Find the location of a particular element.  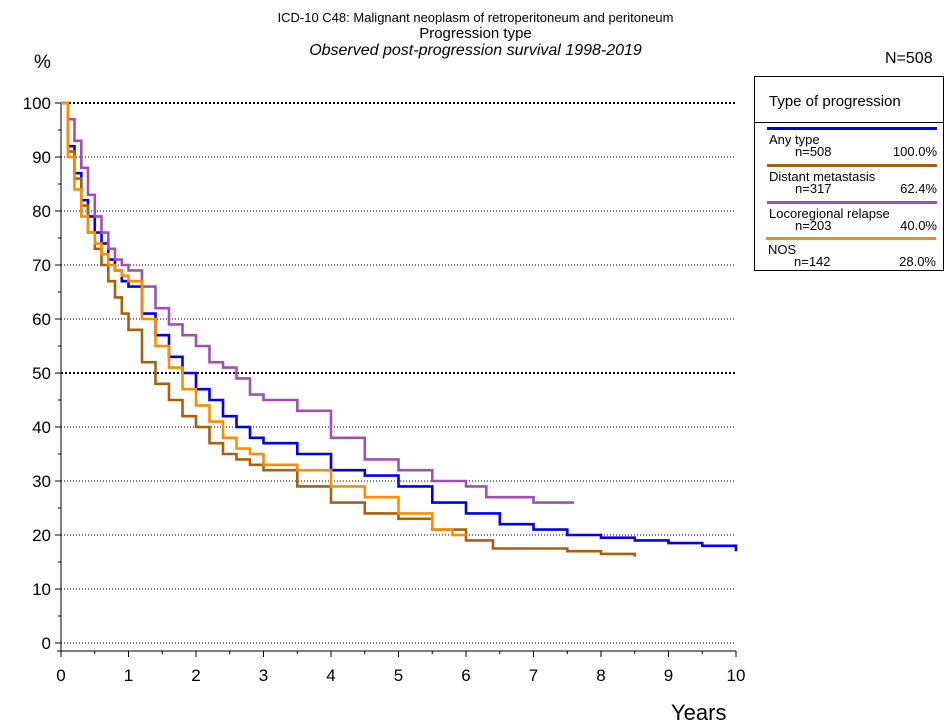

legend-divider is located at coordinates (849, 122).